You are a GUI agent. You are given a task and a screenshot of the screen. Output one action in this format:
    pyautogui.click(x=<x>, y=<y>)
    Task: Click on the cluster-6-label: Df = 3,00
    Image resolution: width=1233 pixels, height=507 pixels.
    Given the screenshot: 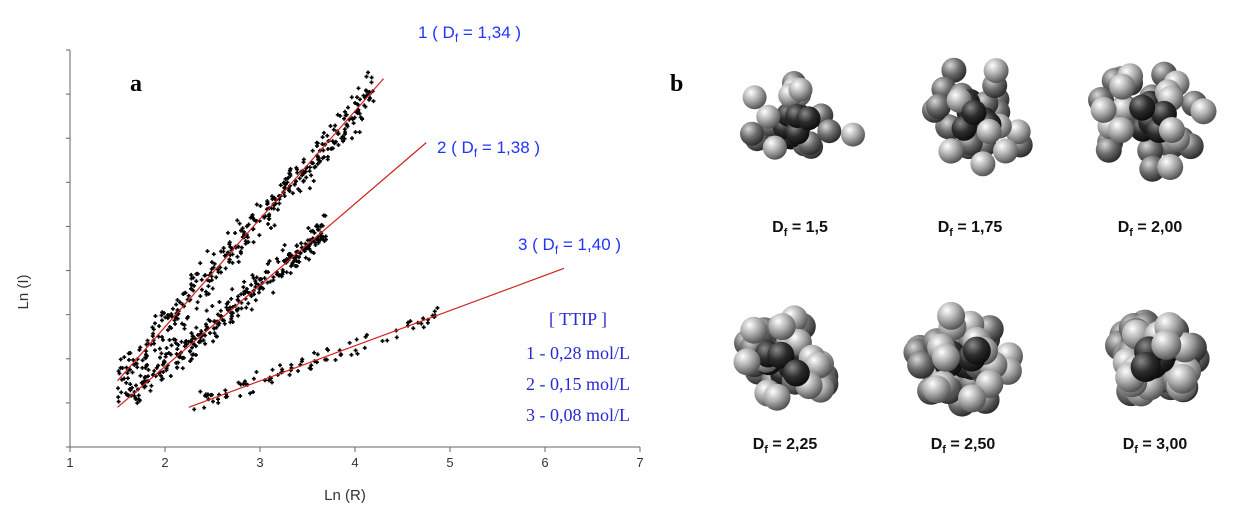 What is the action you would take?
    pyautogui.click(x=1155, y=446)
    